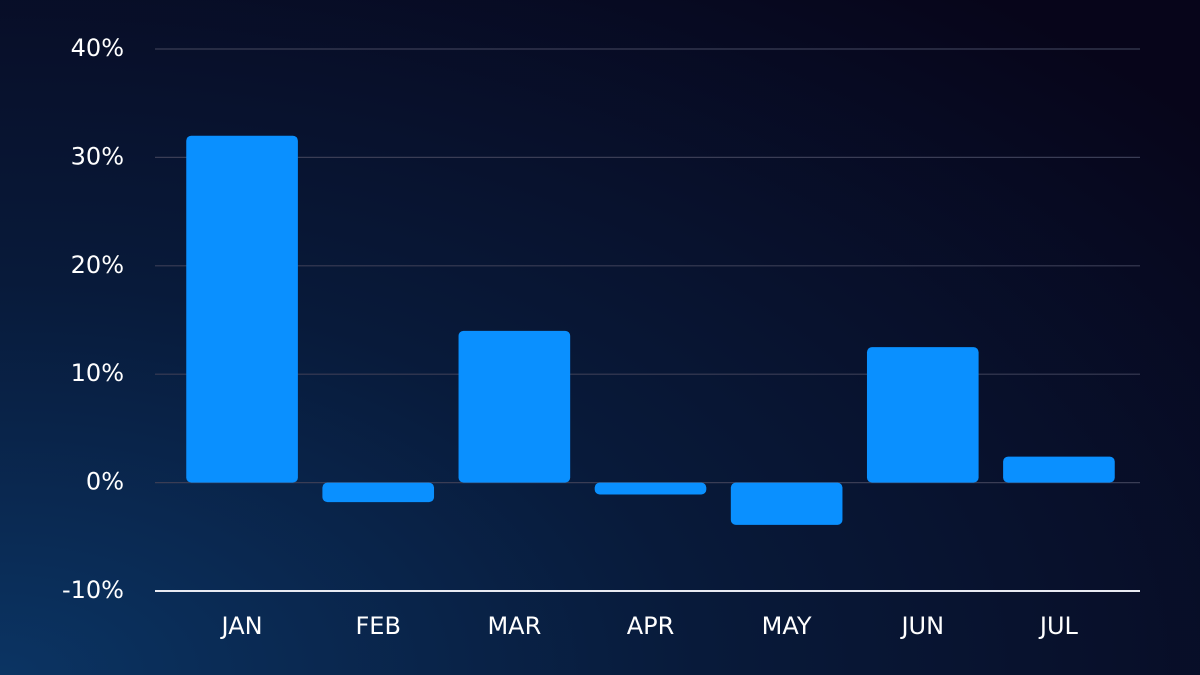  Describe the element at coordinates (241, 626) in the screenshot. I see `x-tick-label: JAN` at that location.